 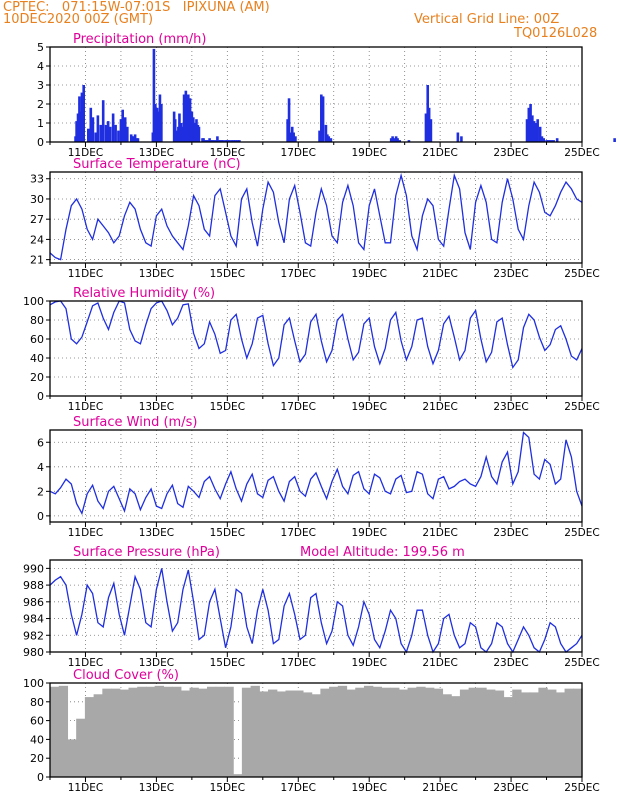 What do you see at coordinates (33, 301) in the screenshot?
I see `y-tick-label: 100` at bounding box center [33, 301].